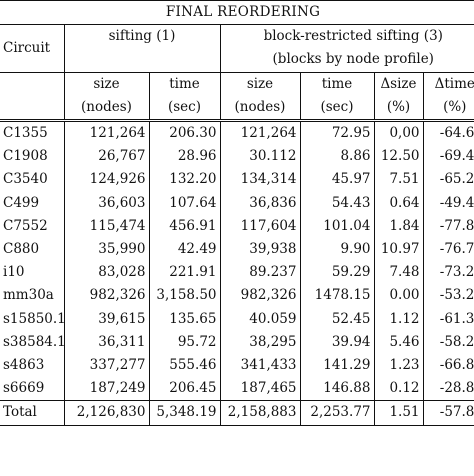  What do you see at coordinates (259, 342) in the screenshot?
I see `block-size-cell: 38,295` at bounding box center [259, 342].